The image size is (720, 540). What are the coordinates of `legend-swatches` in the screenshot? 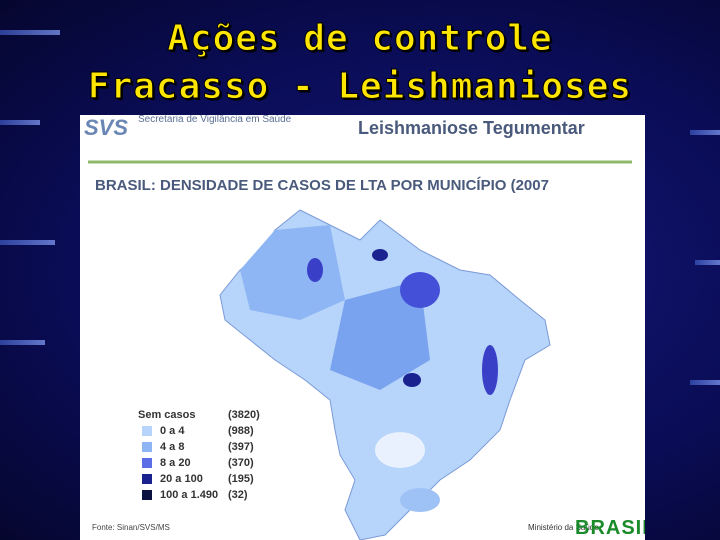 It's located at (147, 463).